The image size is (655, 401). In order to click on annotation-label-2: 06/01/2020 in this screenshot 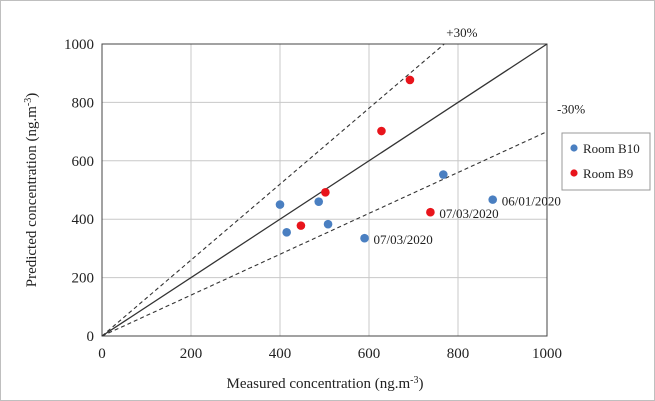, I will do `click(531, 201)`.